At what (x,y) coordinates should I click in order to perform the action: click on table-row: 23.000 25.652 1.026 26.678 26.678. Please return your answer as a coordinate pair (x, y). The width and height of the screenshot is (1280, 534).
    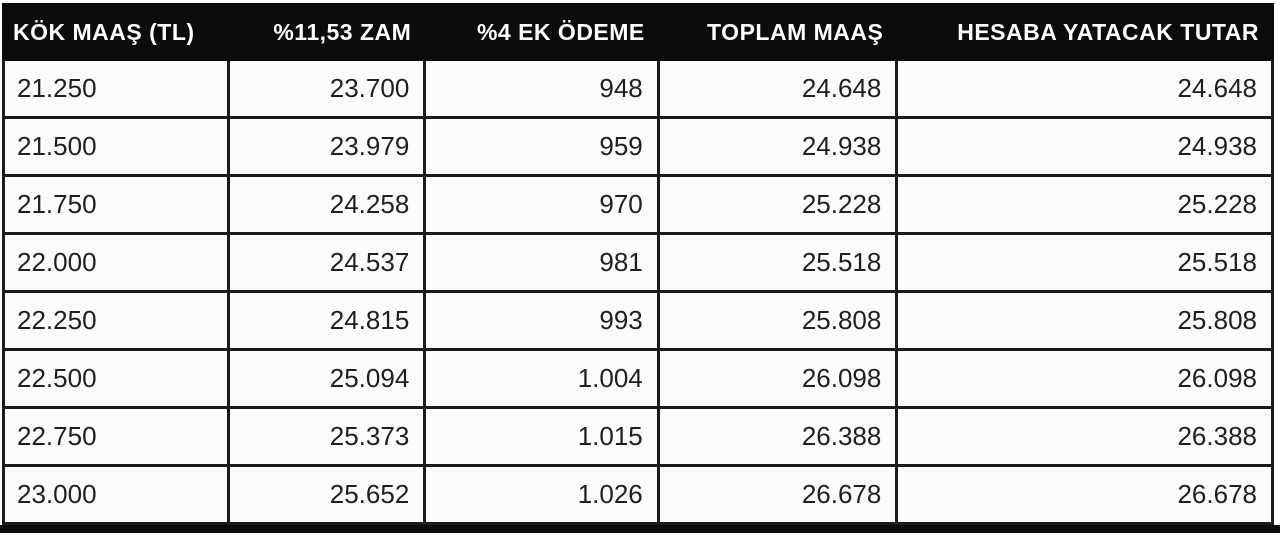
    Looking at the image, I should click on (638, 494).